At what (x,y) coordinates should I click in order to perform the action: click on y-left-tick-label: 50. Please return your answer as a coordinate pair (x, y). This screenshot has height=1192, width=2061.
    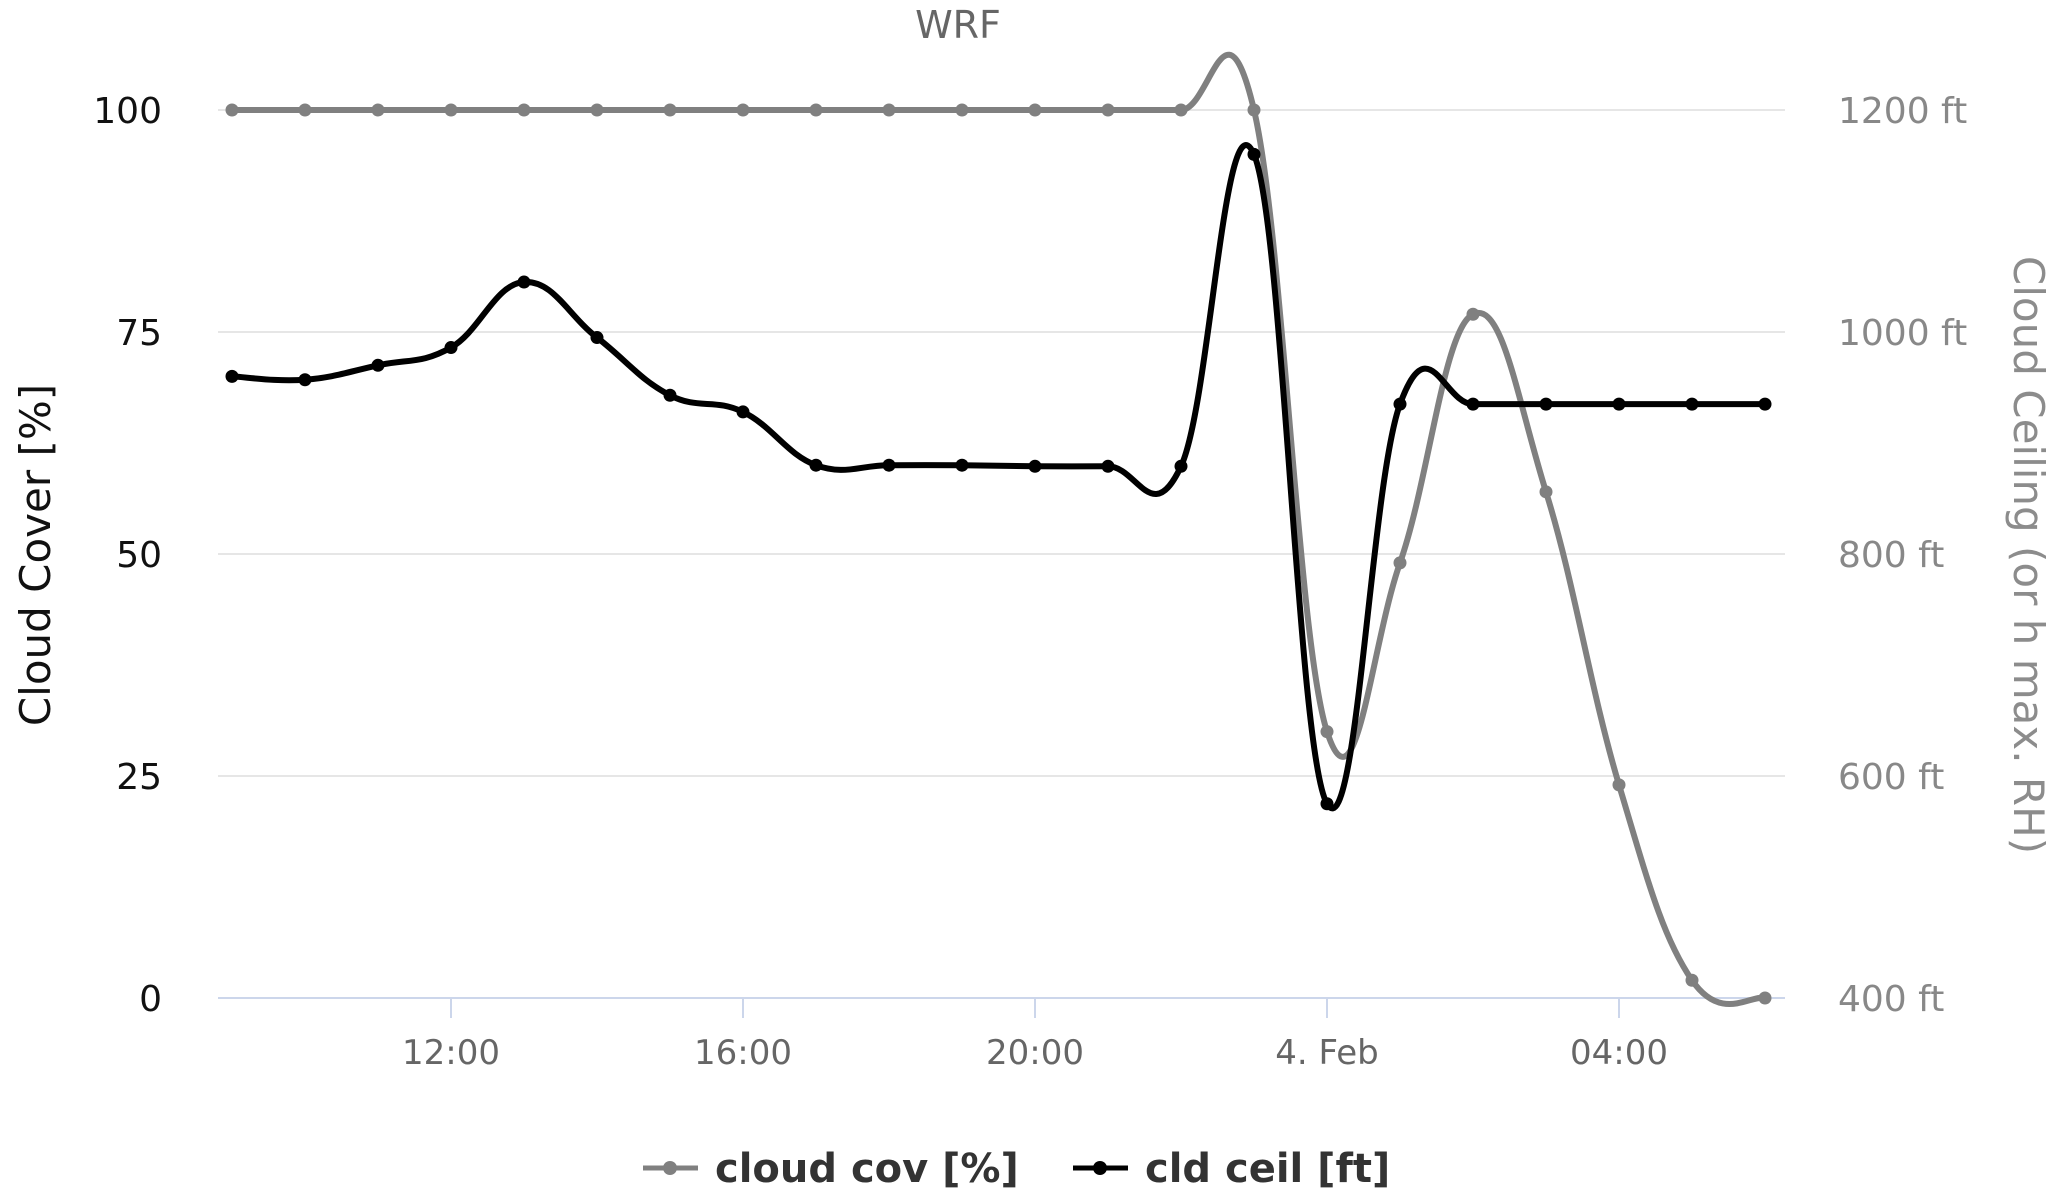
    Looking at the image, I should click on (139, 555).